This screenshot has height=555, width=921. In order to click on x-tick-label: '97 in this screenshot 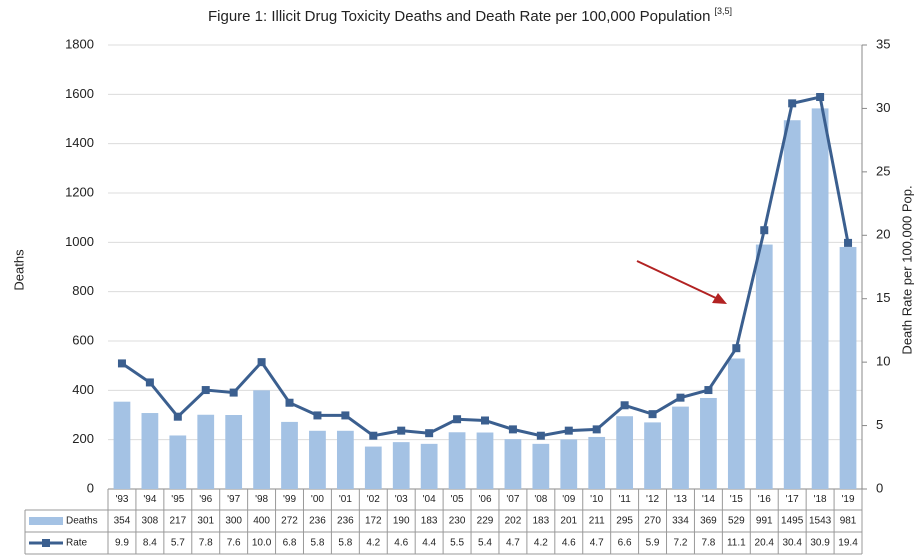, I will do `click(233, 499)`.